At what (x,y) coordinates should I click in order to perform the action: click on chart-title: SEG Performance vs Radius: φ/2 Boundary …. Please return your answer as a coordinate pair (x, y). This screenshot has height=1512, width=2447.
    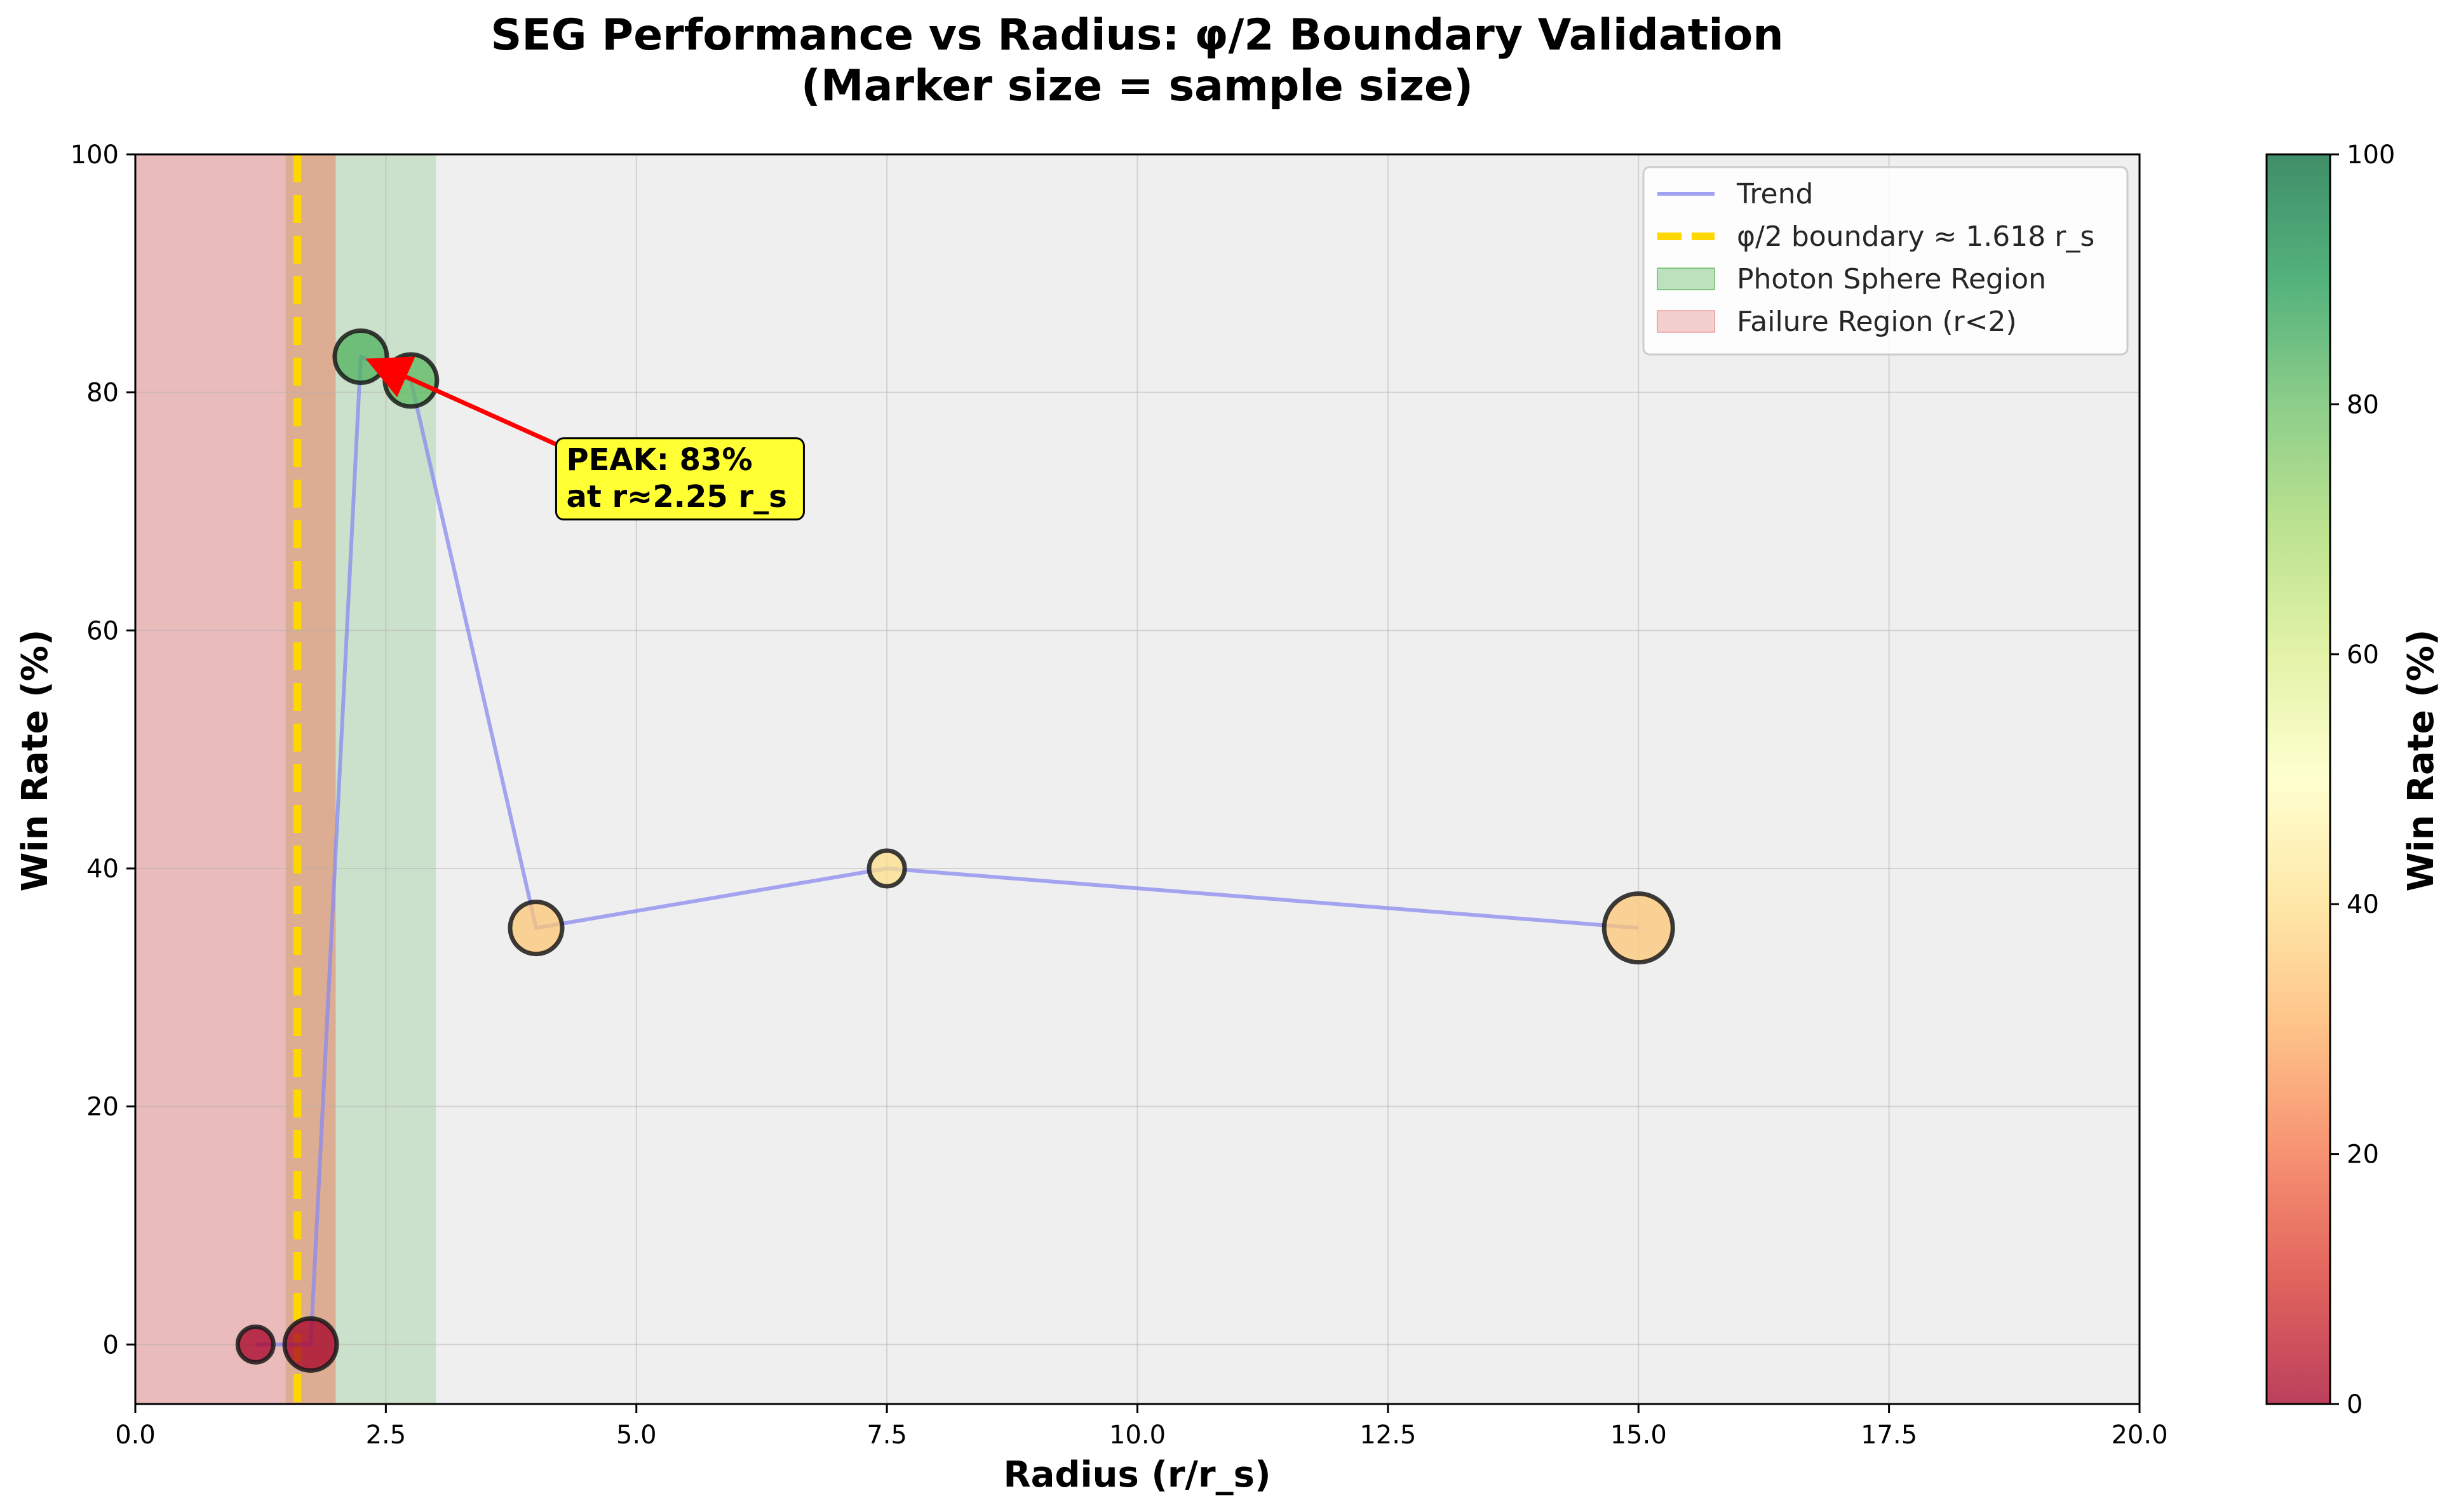
    Looking at the image, I should click on (1136, 35).